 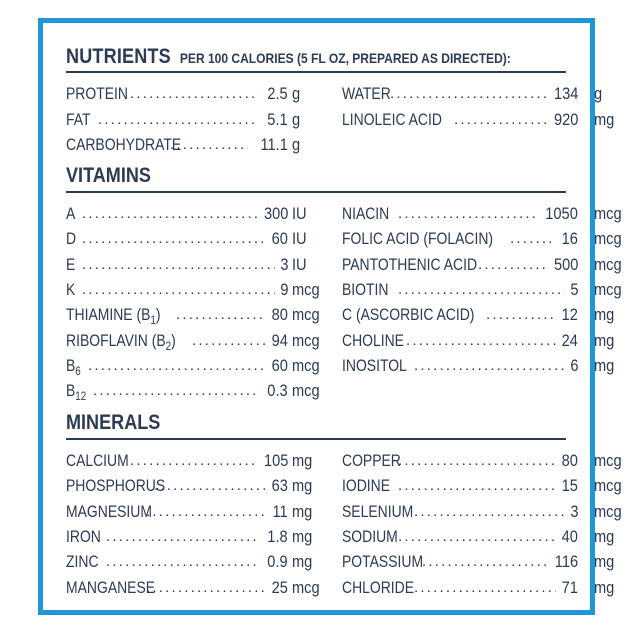 What do you see at coordinates (277, 391) in the screenshot?
I see `nutrient-value: 0.3` at bounding box center [277, 391].